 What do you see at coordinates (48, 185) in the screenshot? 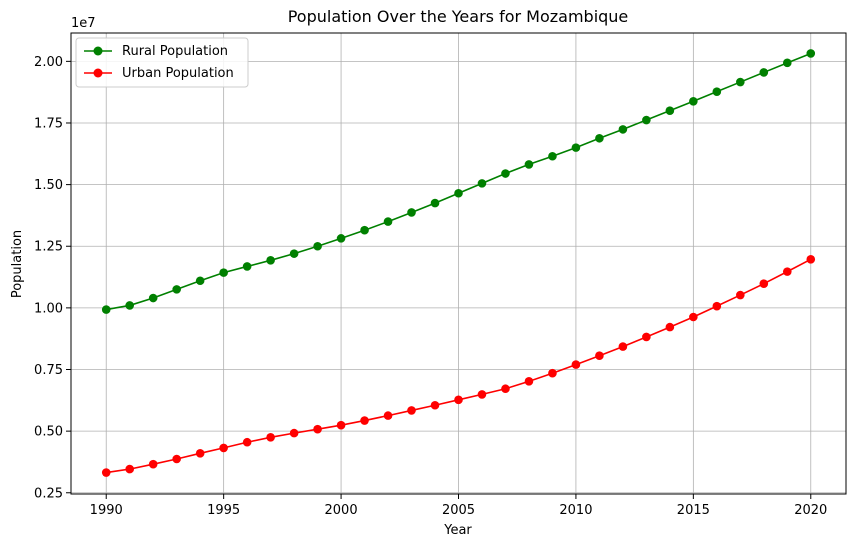
I see `y-tick-label: 1.50` at bounding box center [48, 185].